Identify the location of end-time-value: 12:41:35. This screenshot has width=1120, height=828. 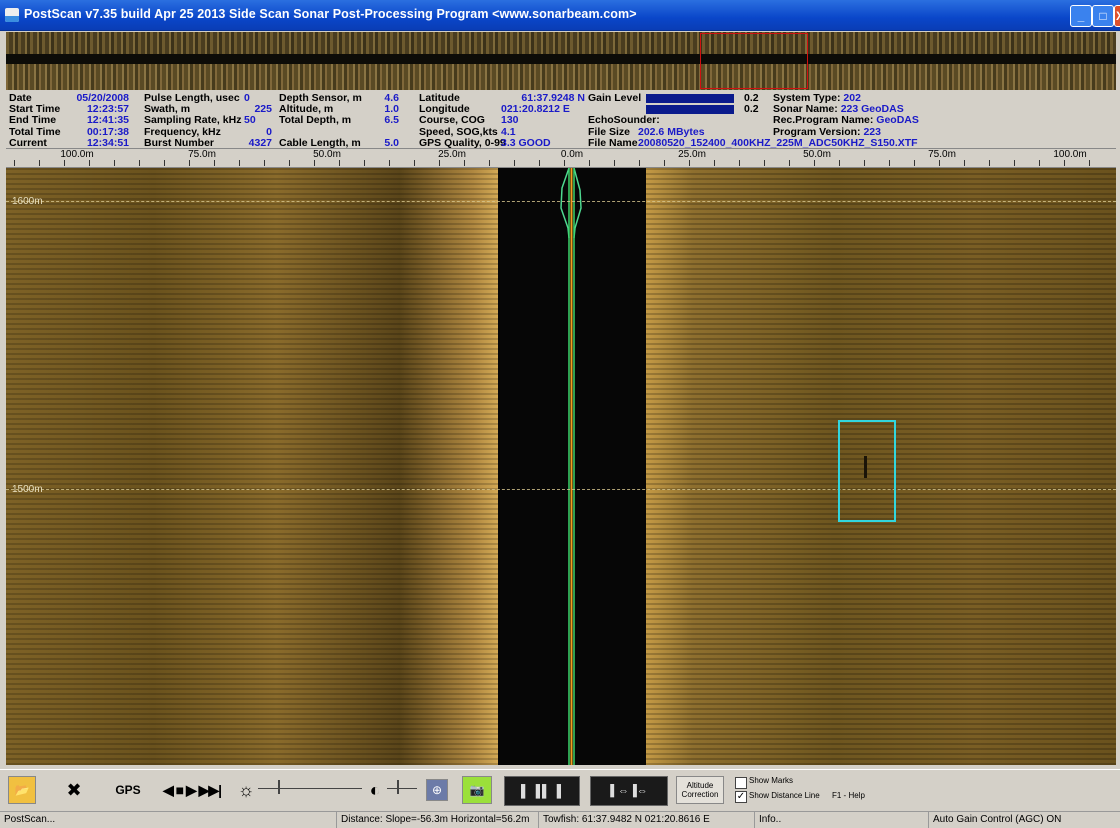
(107, 120).